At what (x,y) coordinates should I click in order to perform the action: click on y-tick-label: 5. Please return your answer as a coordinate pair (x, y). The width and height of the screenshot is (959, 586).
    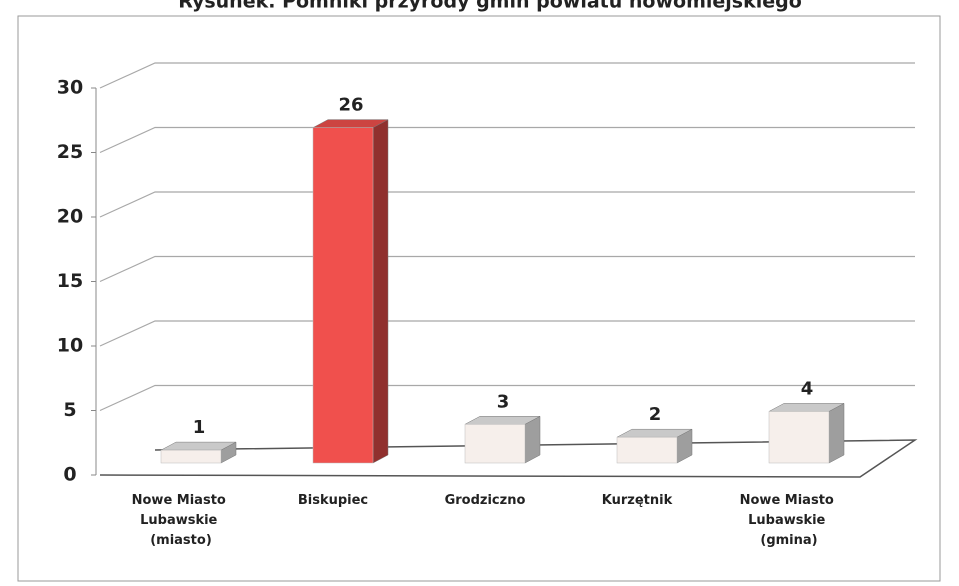
    Looking at the image, I should click on (69, 410).